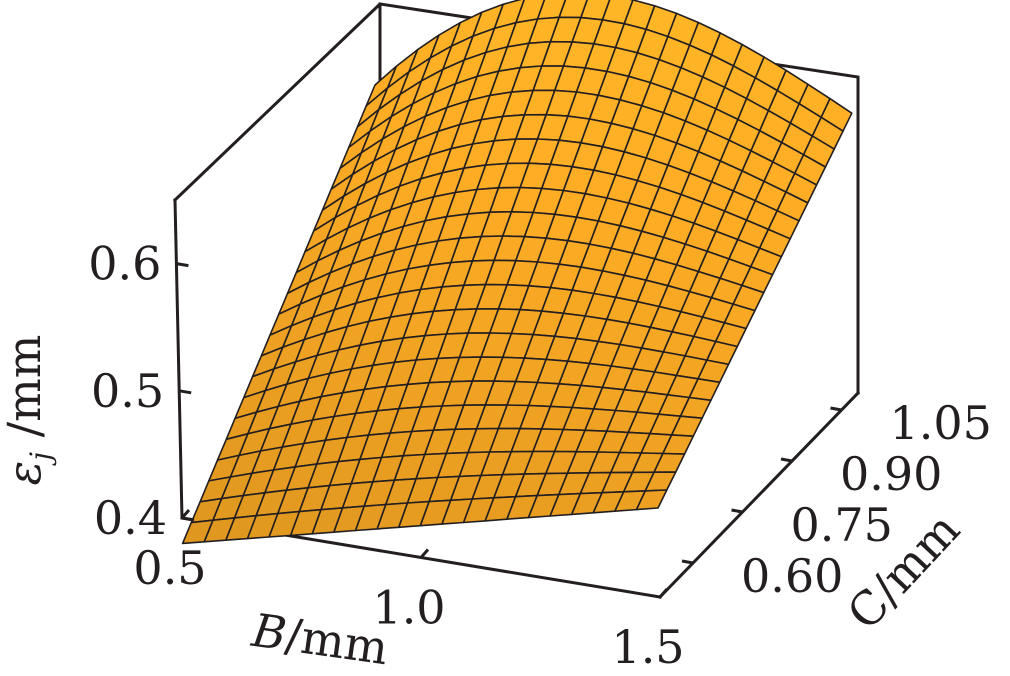 The image size is (1010, 676). I want to click on x-axis-title: B/mm, so click(320, 639).